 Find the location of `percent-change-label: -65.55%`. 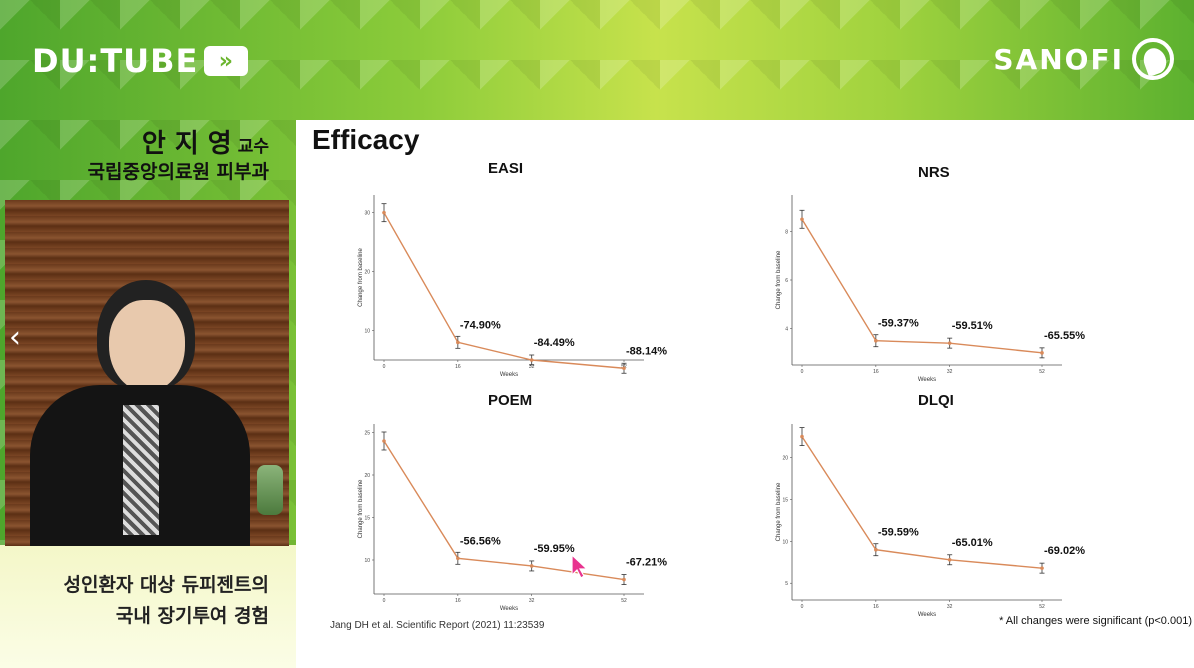

percent-change-label: -65.55% is located at coordinates (1064, 336).